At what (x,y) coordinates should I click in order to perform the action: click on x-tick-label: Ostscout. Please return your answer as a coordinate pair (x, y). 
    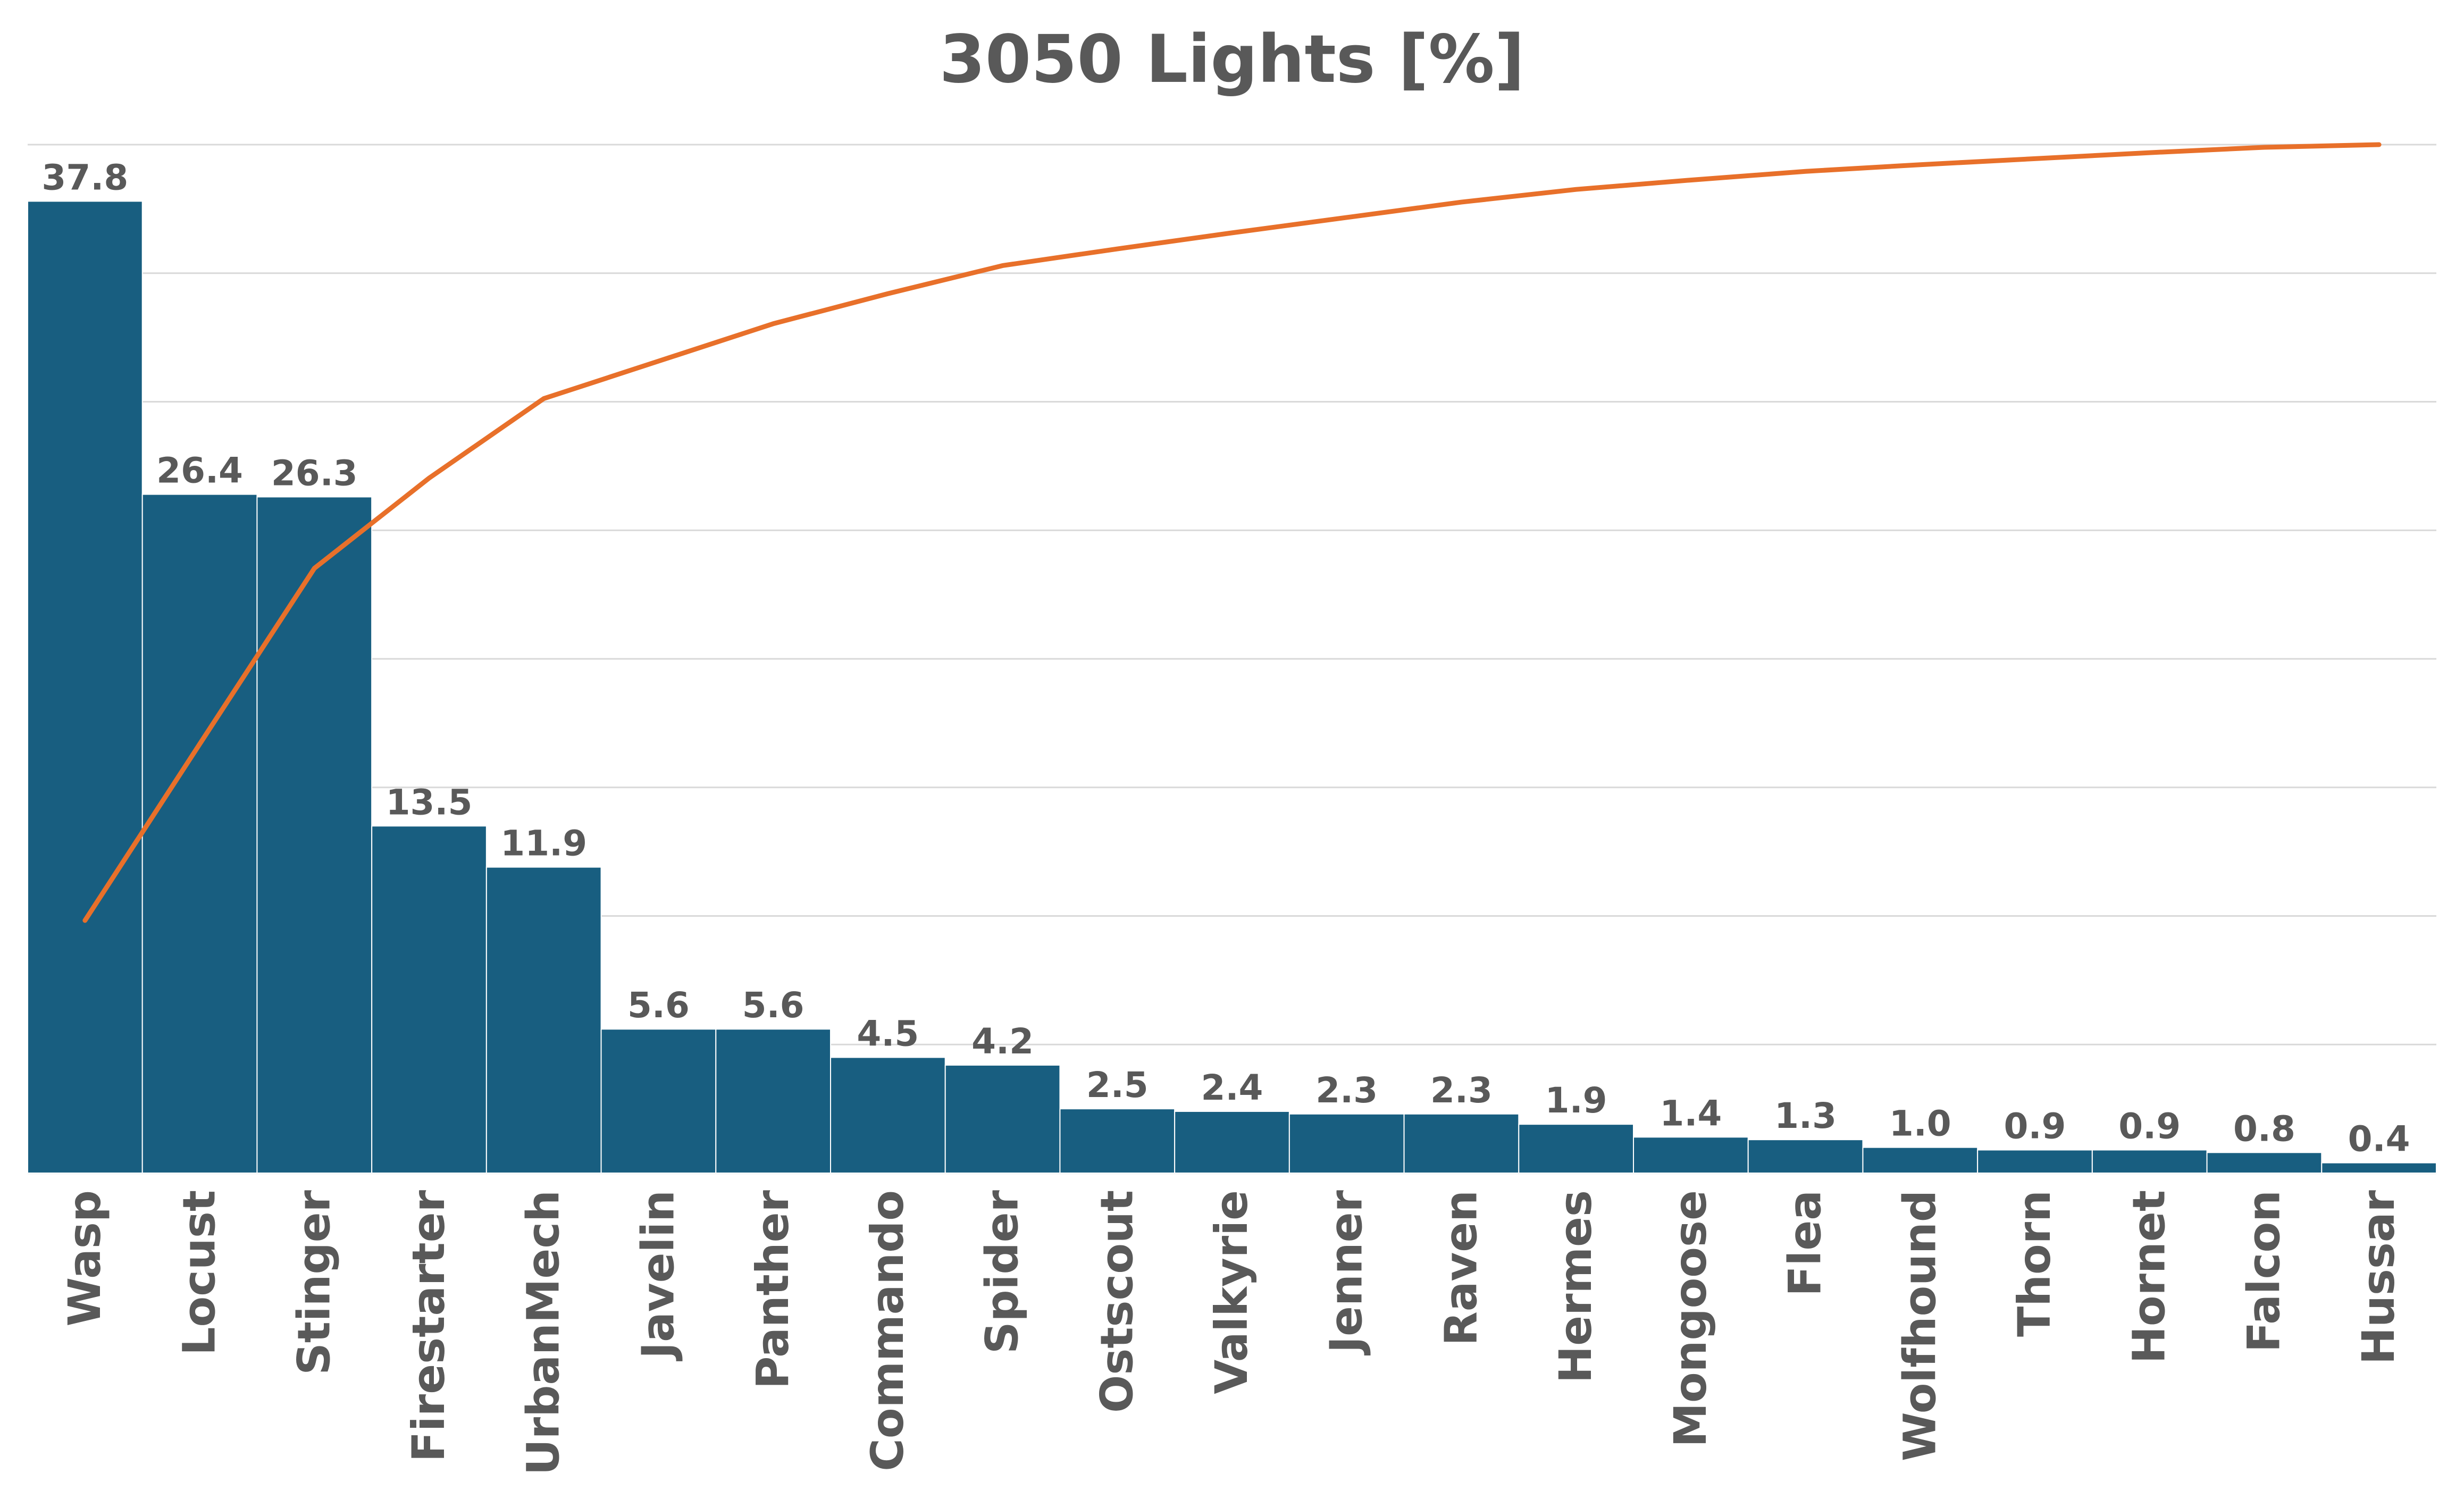
    Looking at the image, I should click on (1117, 1302).